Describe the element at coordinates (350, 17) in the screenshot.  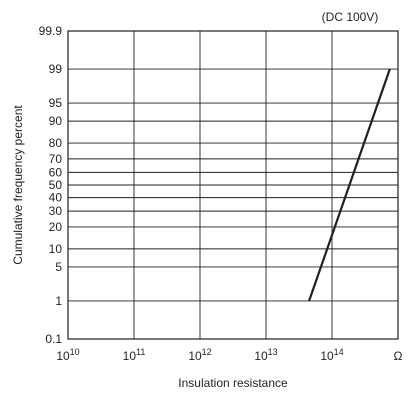
I see `annotation-label: (DC 100V)` at that location.